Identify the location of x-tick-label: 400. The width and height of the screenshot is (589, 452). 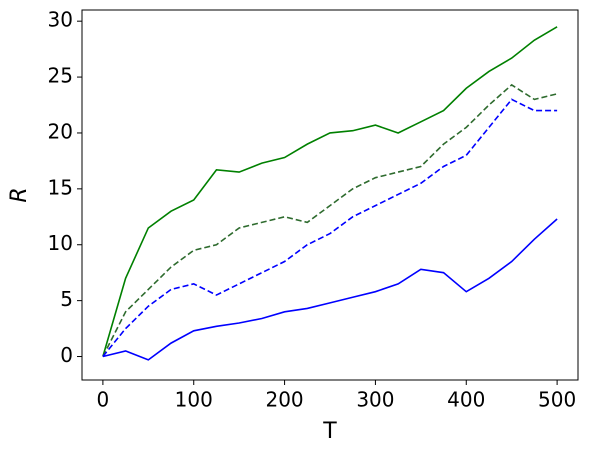
(466, 400).